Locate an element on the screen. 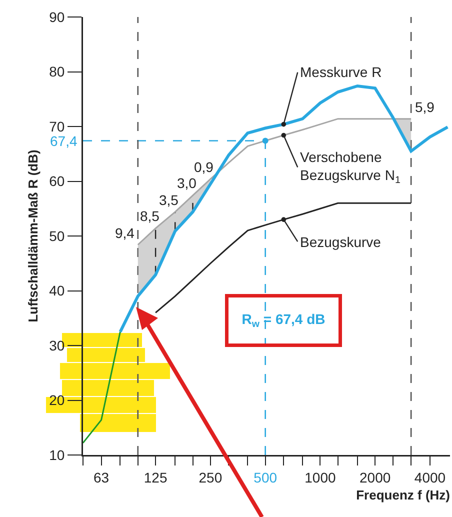  annotation: Bezugskurve is located at coordinates (341, 242).